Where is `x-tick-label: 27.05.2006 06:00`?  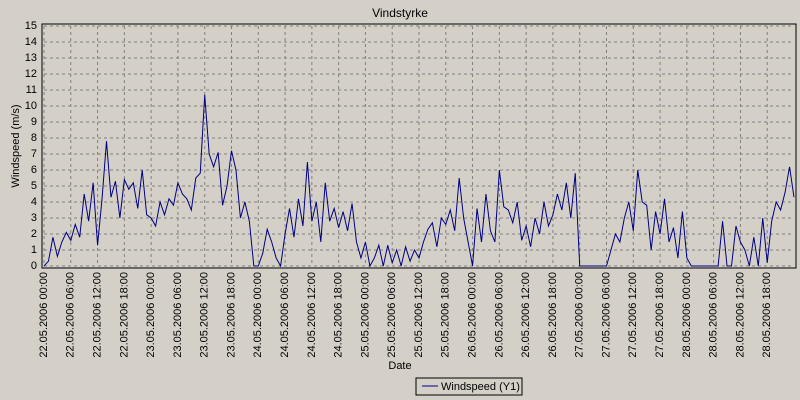
x-tick-label: 27.05.2006 06:00 is located at coordinates (606, 315).